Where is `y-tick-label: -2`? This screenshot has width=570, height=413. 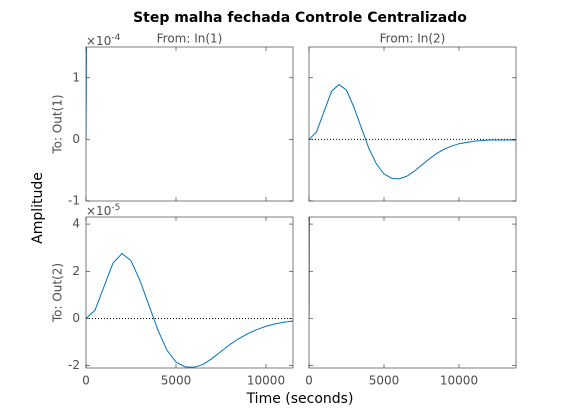 y-tick-label: -2 is located at coordinates (74, 365).